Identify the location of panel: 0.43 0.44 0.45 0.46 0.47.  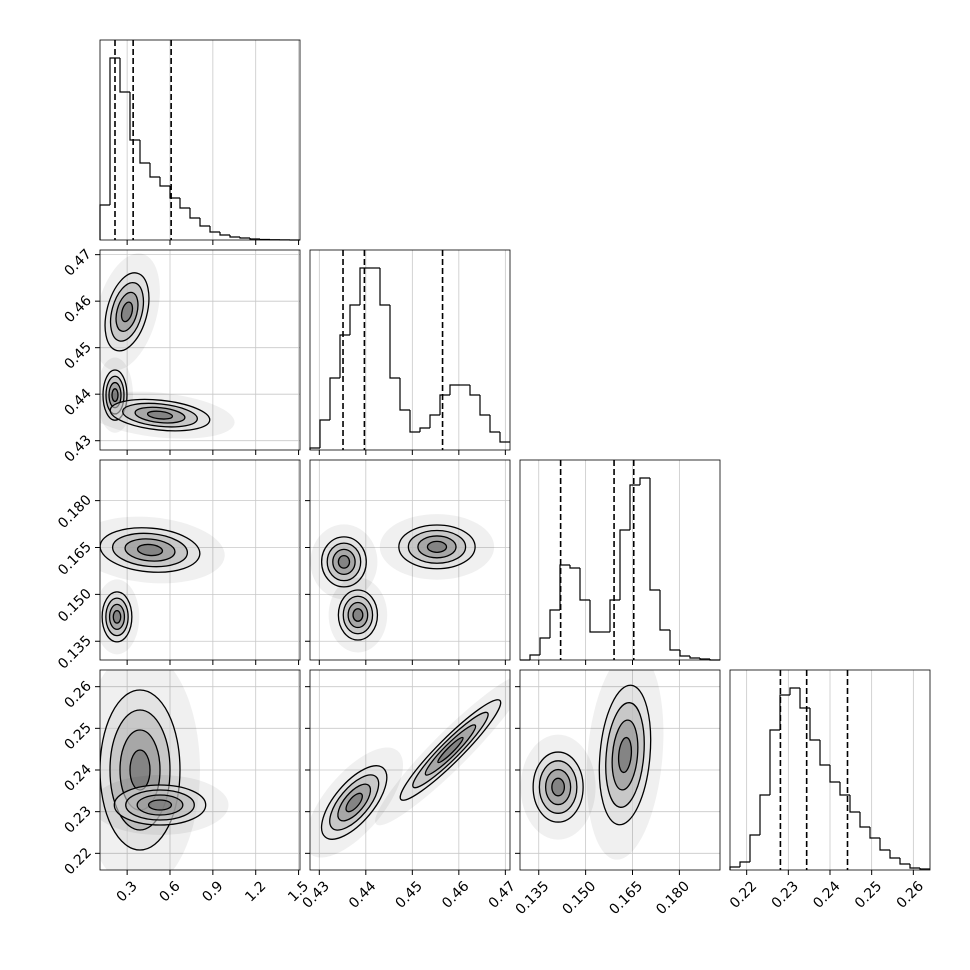
(181, 356).